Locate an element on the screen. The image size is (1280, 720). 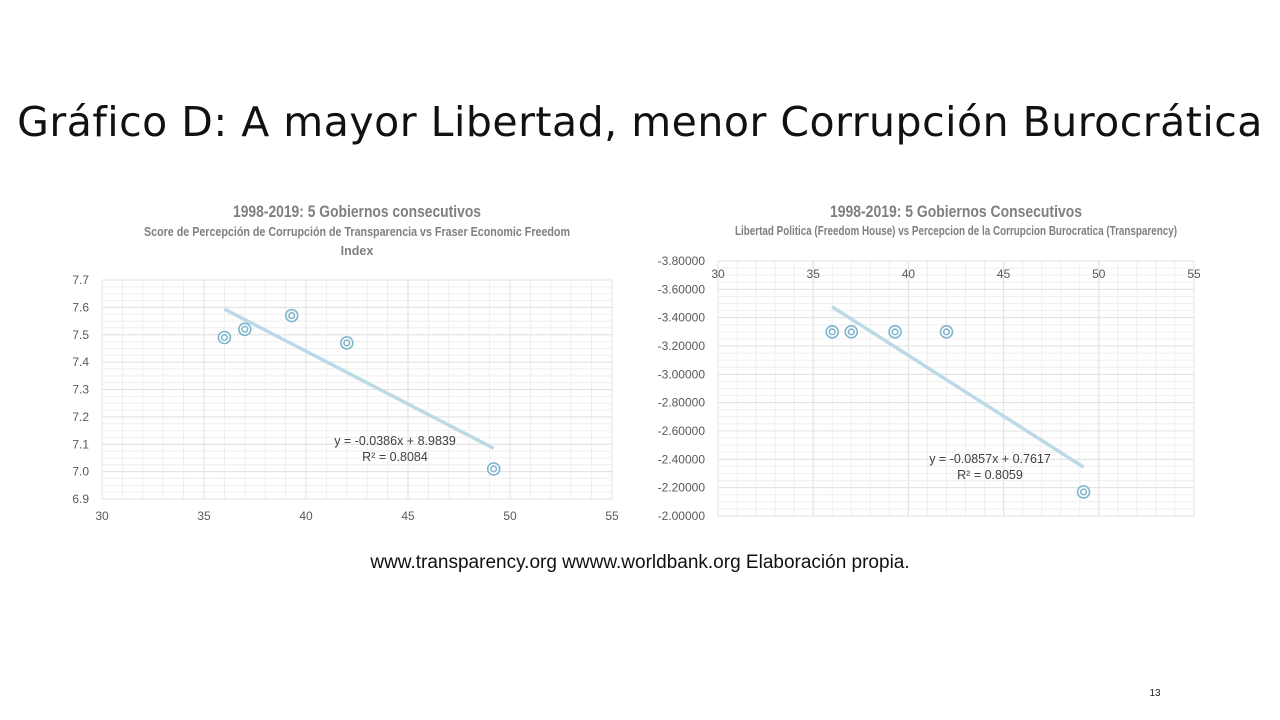
y-tick-label: -3.20000 is located at coordinates (682, 346).